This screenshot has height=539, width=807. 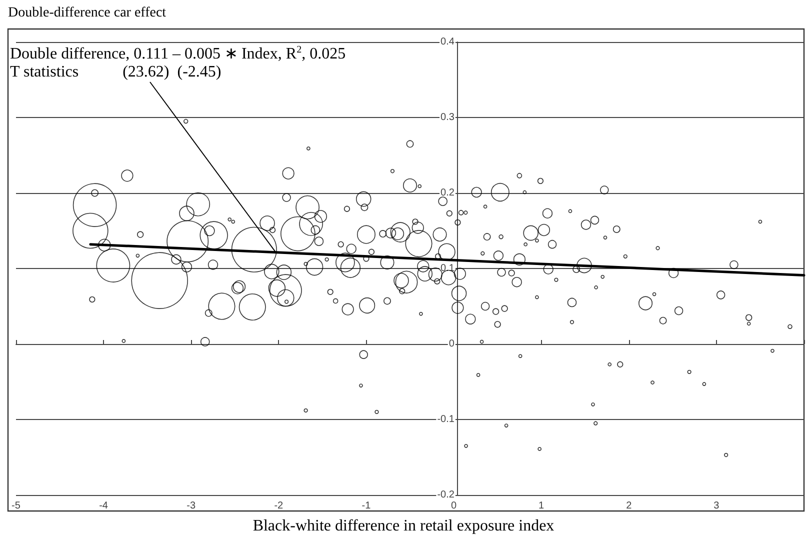 What do you see at coordinates (451, 344) in the screenshot?
I see `y-tick-label: 0` at bounding box center [451, 344].